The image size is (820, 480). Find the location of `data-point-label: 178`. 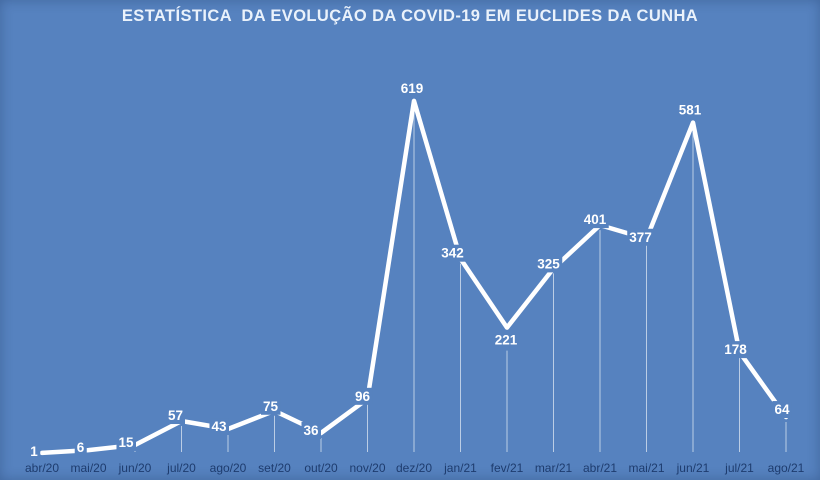

data-point-label: 178 is located at coordinates (735, 349).